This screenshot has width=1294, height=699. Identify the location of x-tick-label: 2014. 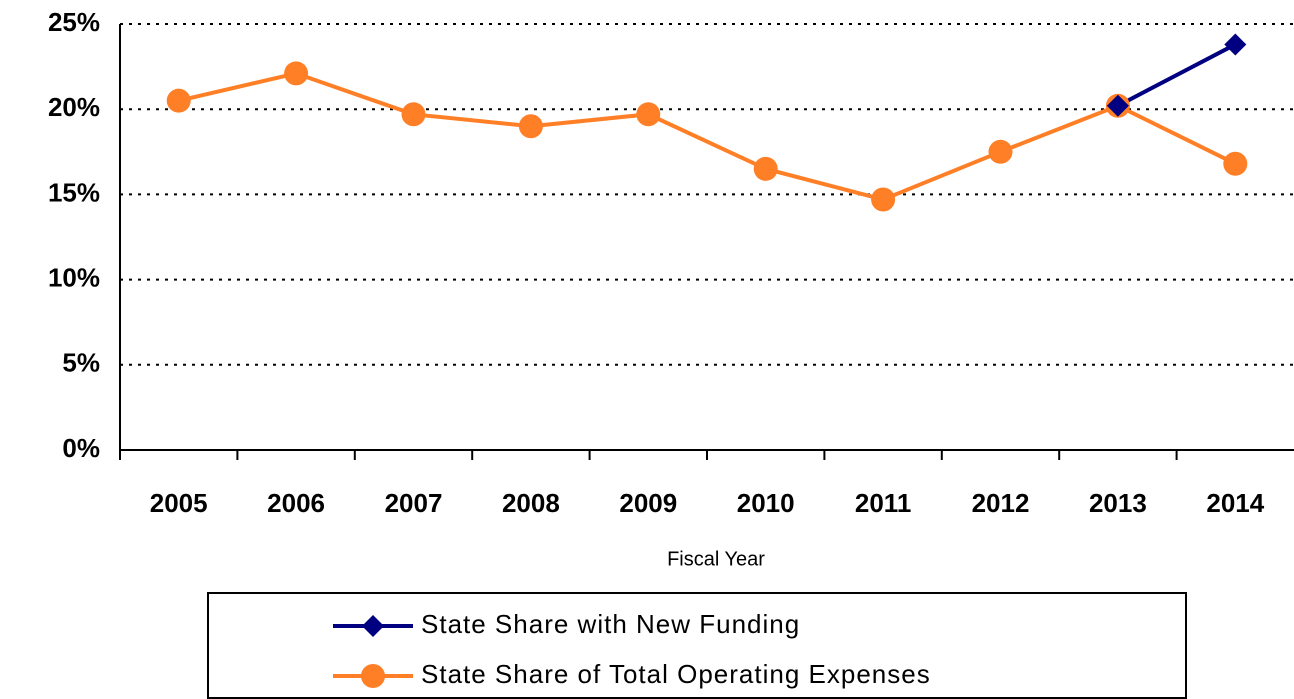
(1235, 503).